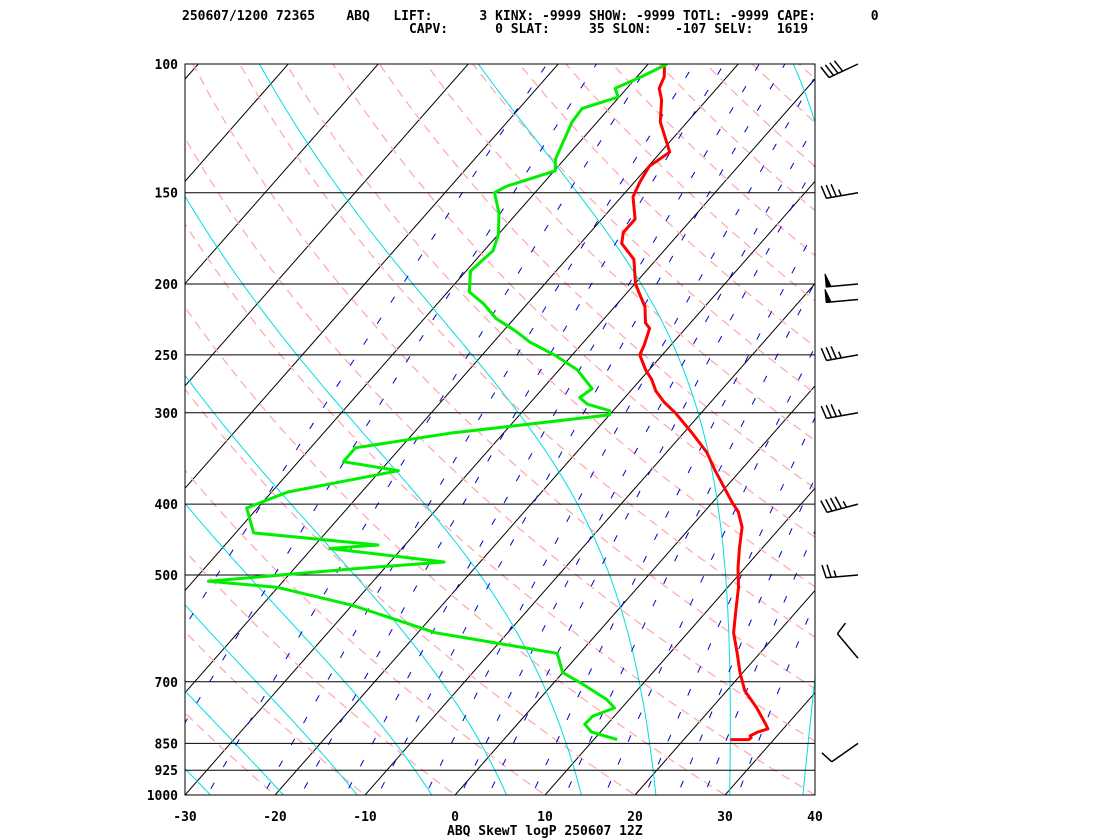  Describe the element at coordinates (185, 817) in the screenshot. I see `temperature-tick-label: -30` at that location.